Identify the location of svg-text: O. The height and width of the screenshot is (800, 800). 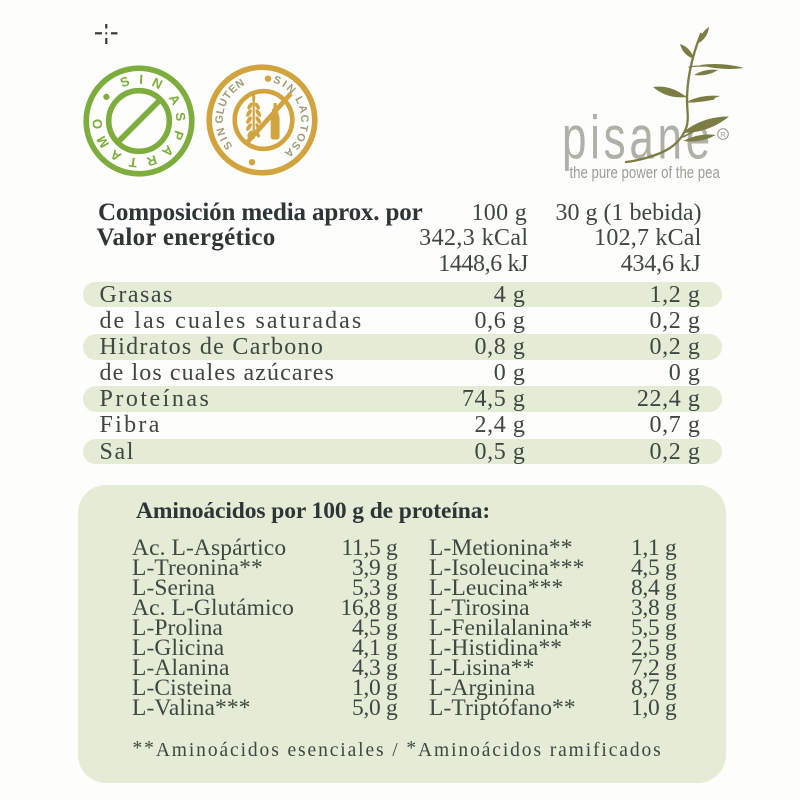
(97, 123).